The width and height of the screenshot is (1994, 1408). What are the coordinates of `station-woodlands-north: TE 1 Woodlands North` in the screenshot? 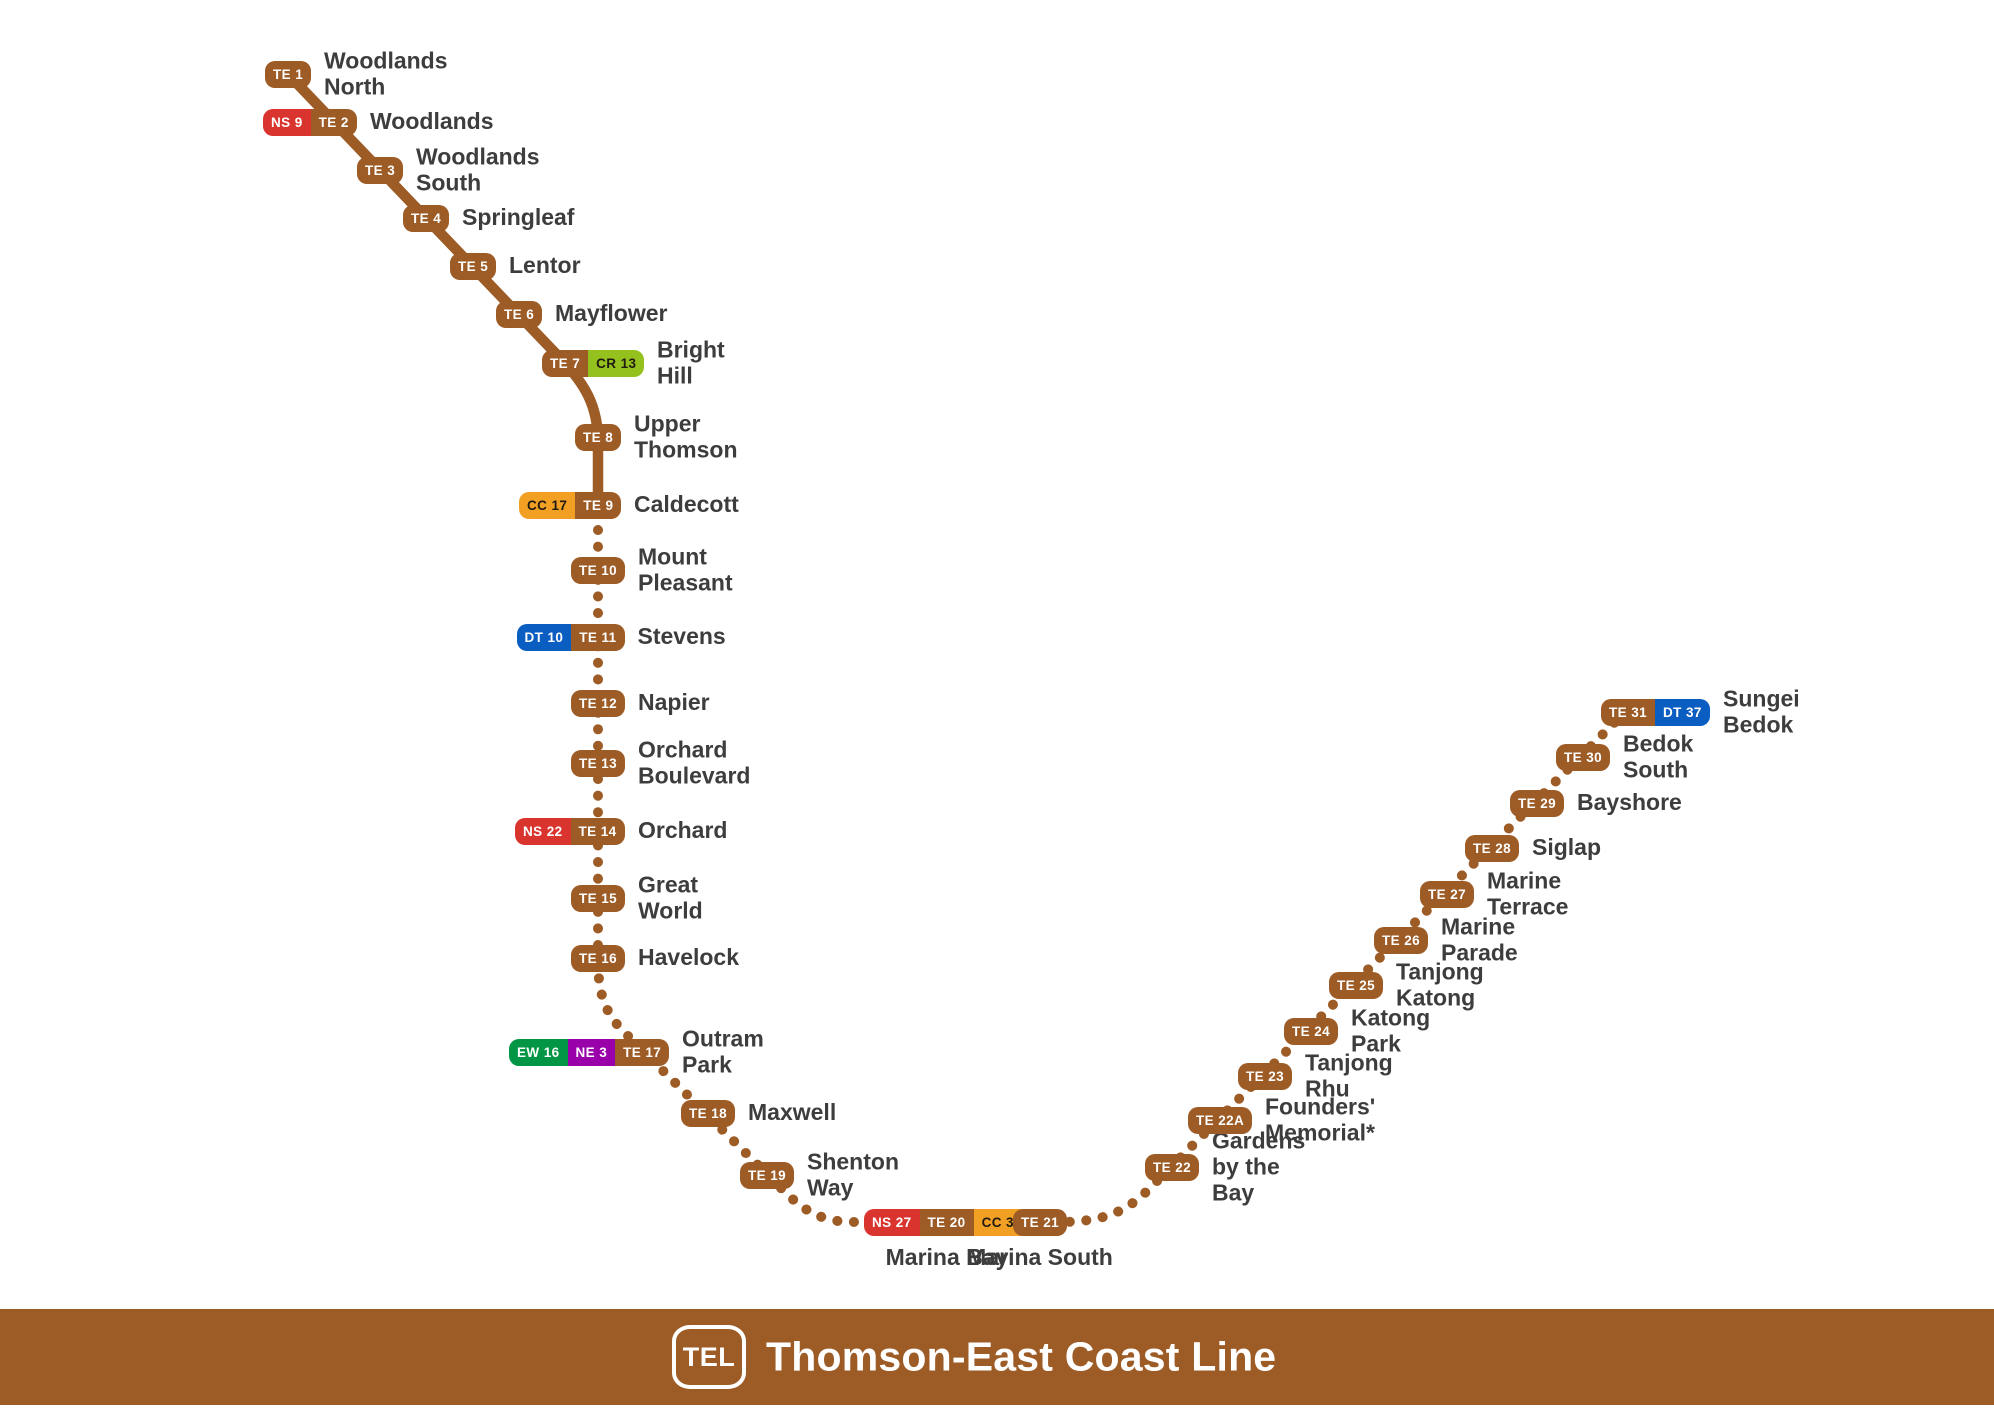 It's located at (356, 73).